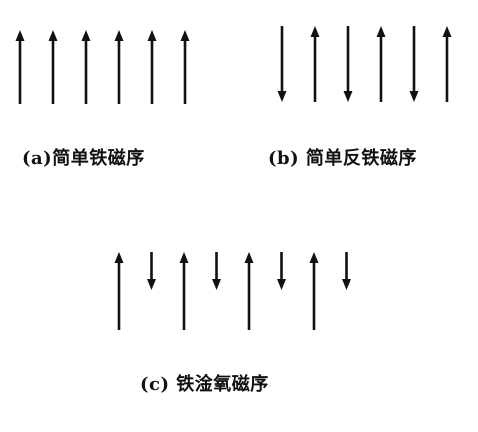 The width and height of the screenshot is (478, 432). I want to click on caption-ferromagnetic: (a)简单铁磁序, so click(83, 158).